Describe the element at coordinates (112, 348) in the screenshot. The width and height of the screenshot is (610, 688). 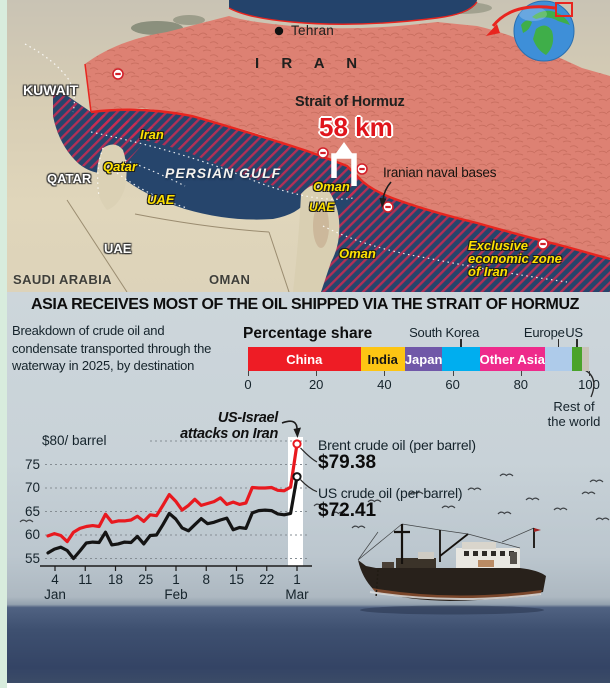
I see `chart-description-line: condensate transported through the` at that location.